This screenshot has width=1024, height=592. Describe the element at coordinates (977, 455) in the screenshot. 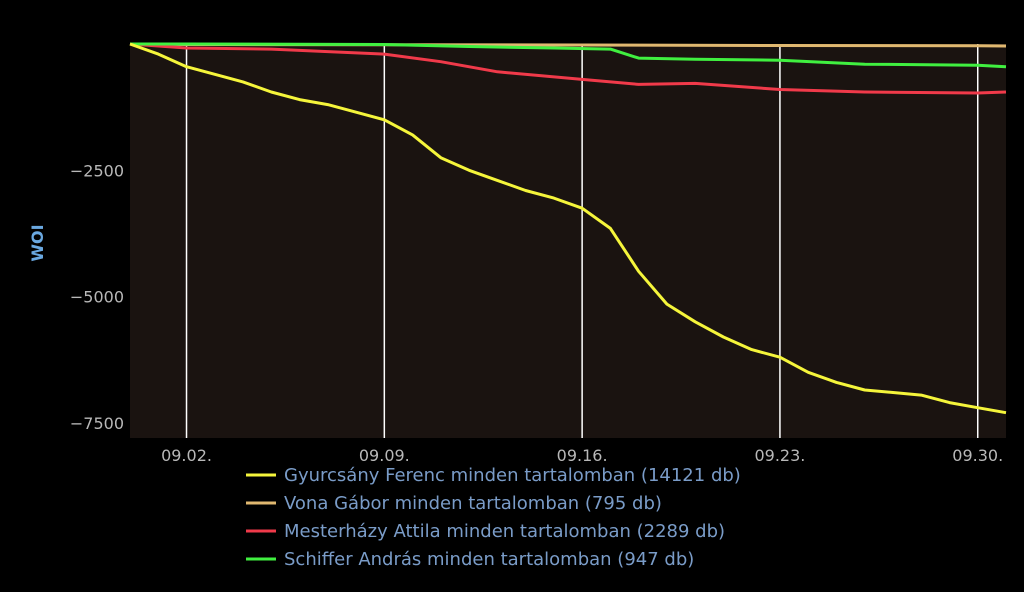

I see `x-tick-label: 09.30.` at that location.